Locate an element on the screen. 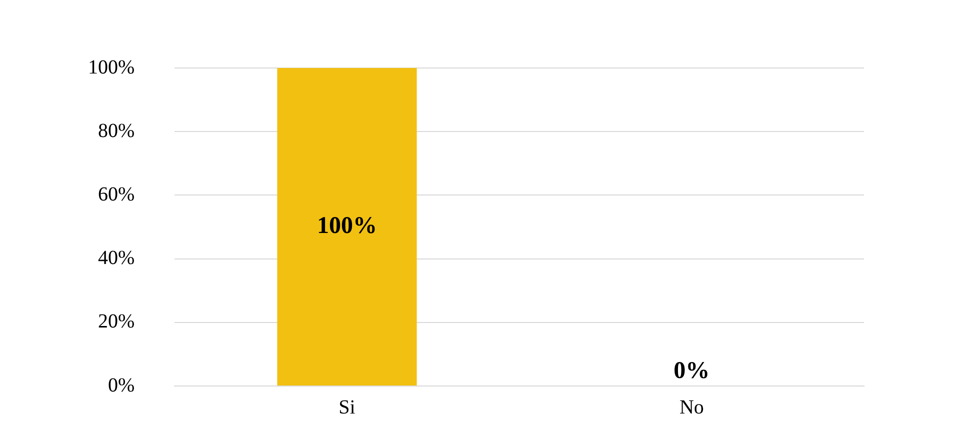 The height and width of the screenshot is (448, 962). data-label: 0% is located at coordinates (692, 371).